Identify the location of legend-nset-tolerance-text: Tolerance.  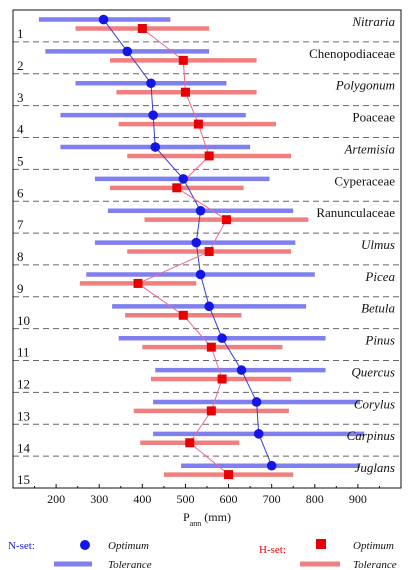
(130, 564).